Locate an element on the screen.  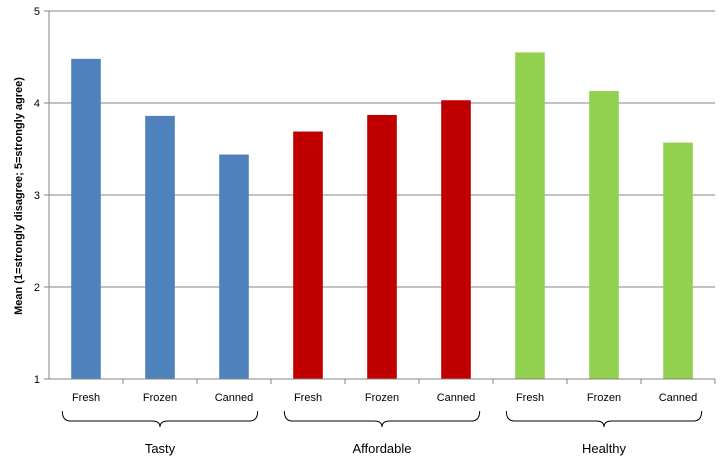
bar-affordable-fresh is located at coordinates (308, 255).